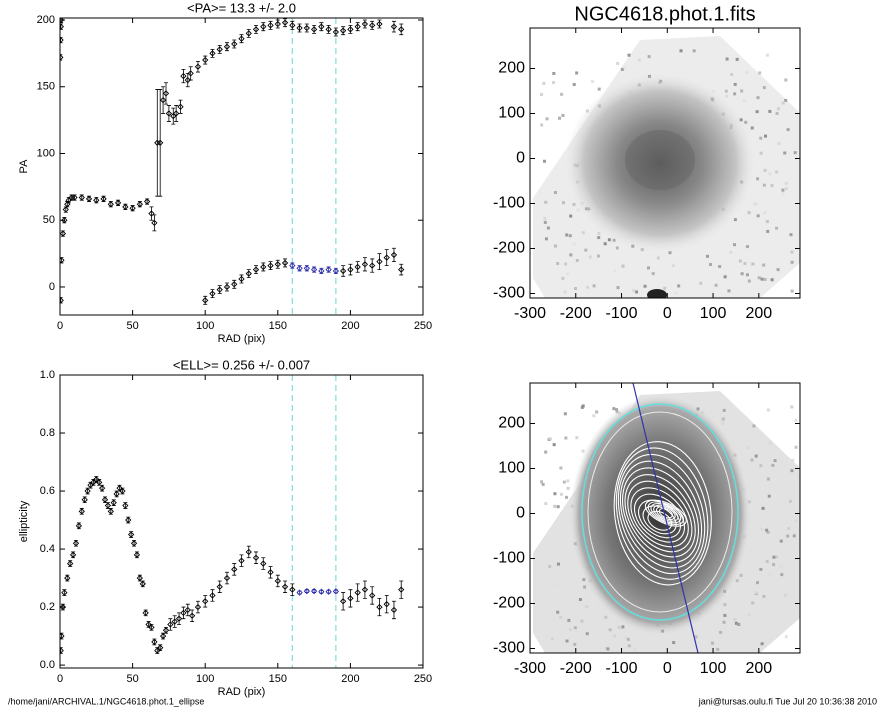 This screenshot has height=708, width=885. What do you see at coordinates (132, 679) in the screenshot?
I see `x-tick-label: 50` at bounding box center [132, 679].